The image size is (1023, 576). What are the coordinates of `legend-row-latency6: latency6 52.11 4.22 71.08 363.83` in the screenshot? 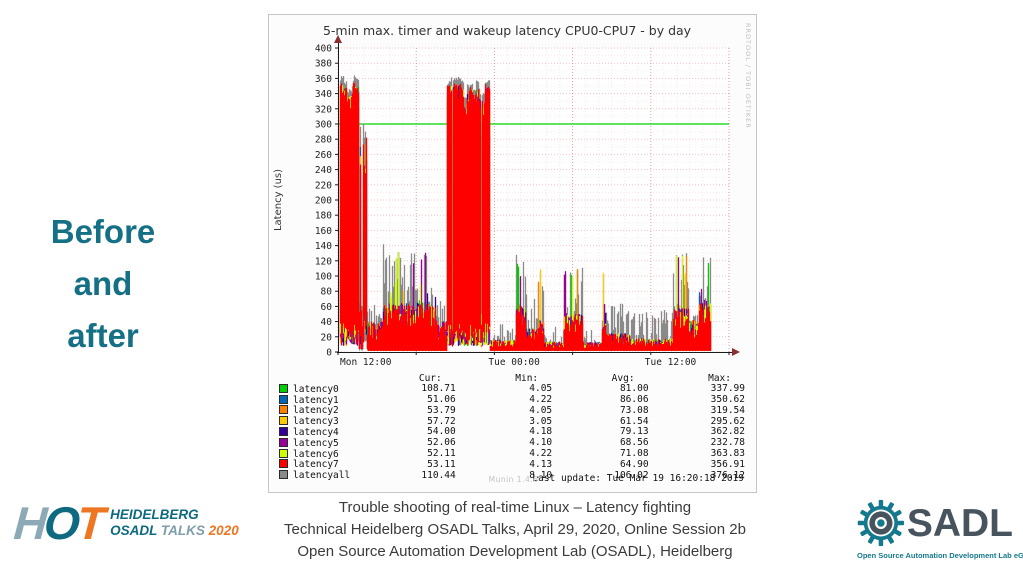 It's located at (512, 454).